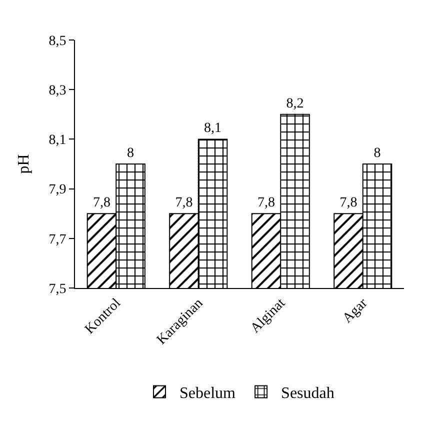 The width and height of the screenshot is (444, 421). What do you see at coordinates (57, 190) in the screenshot?
I see `y-tick-label: 7,9` at bounding box center [57, 190].